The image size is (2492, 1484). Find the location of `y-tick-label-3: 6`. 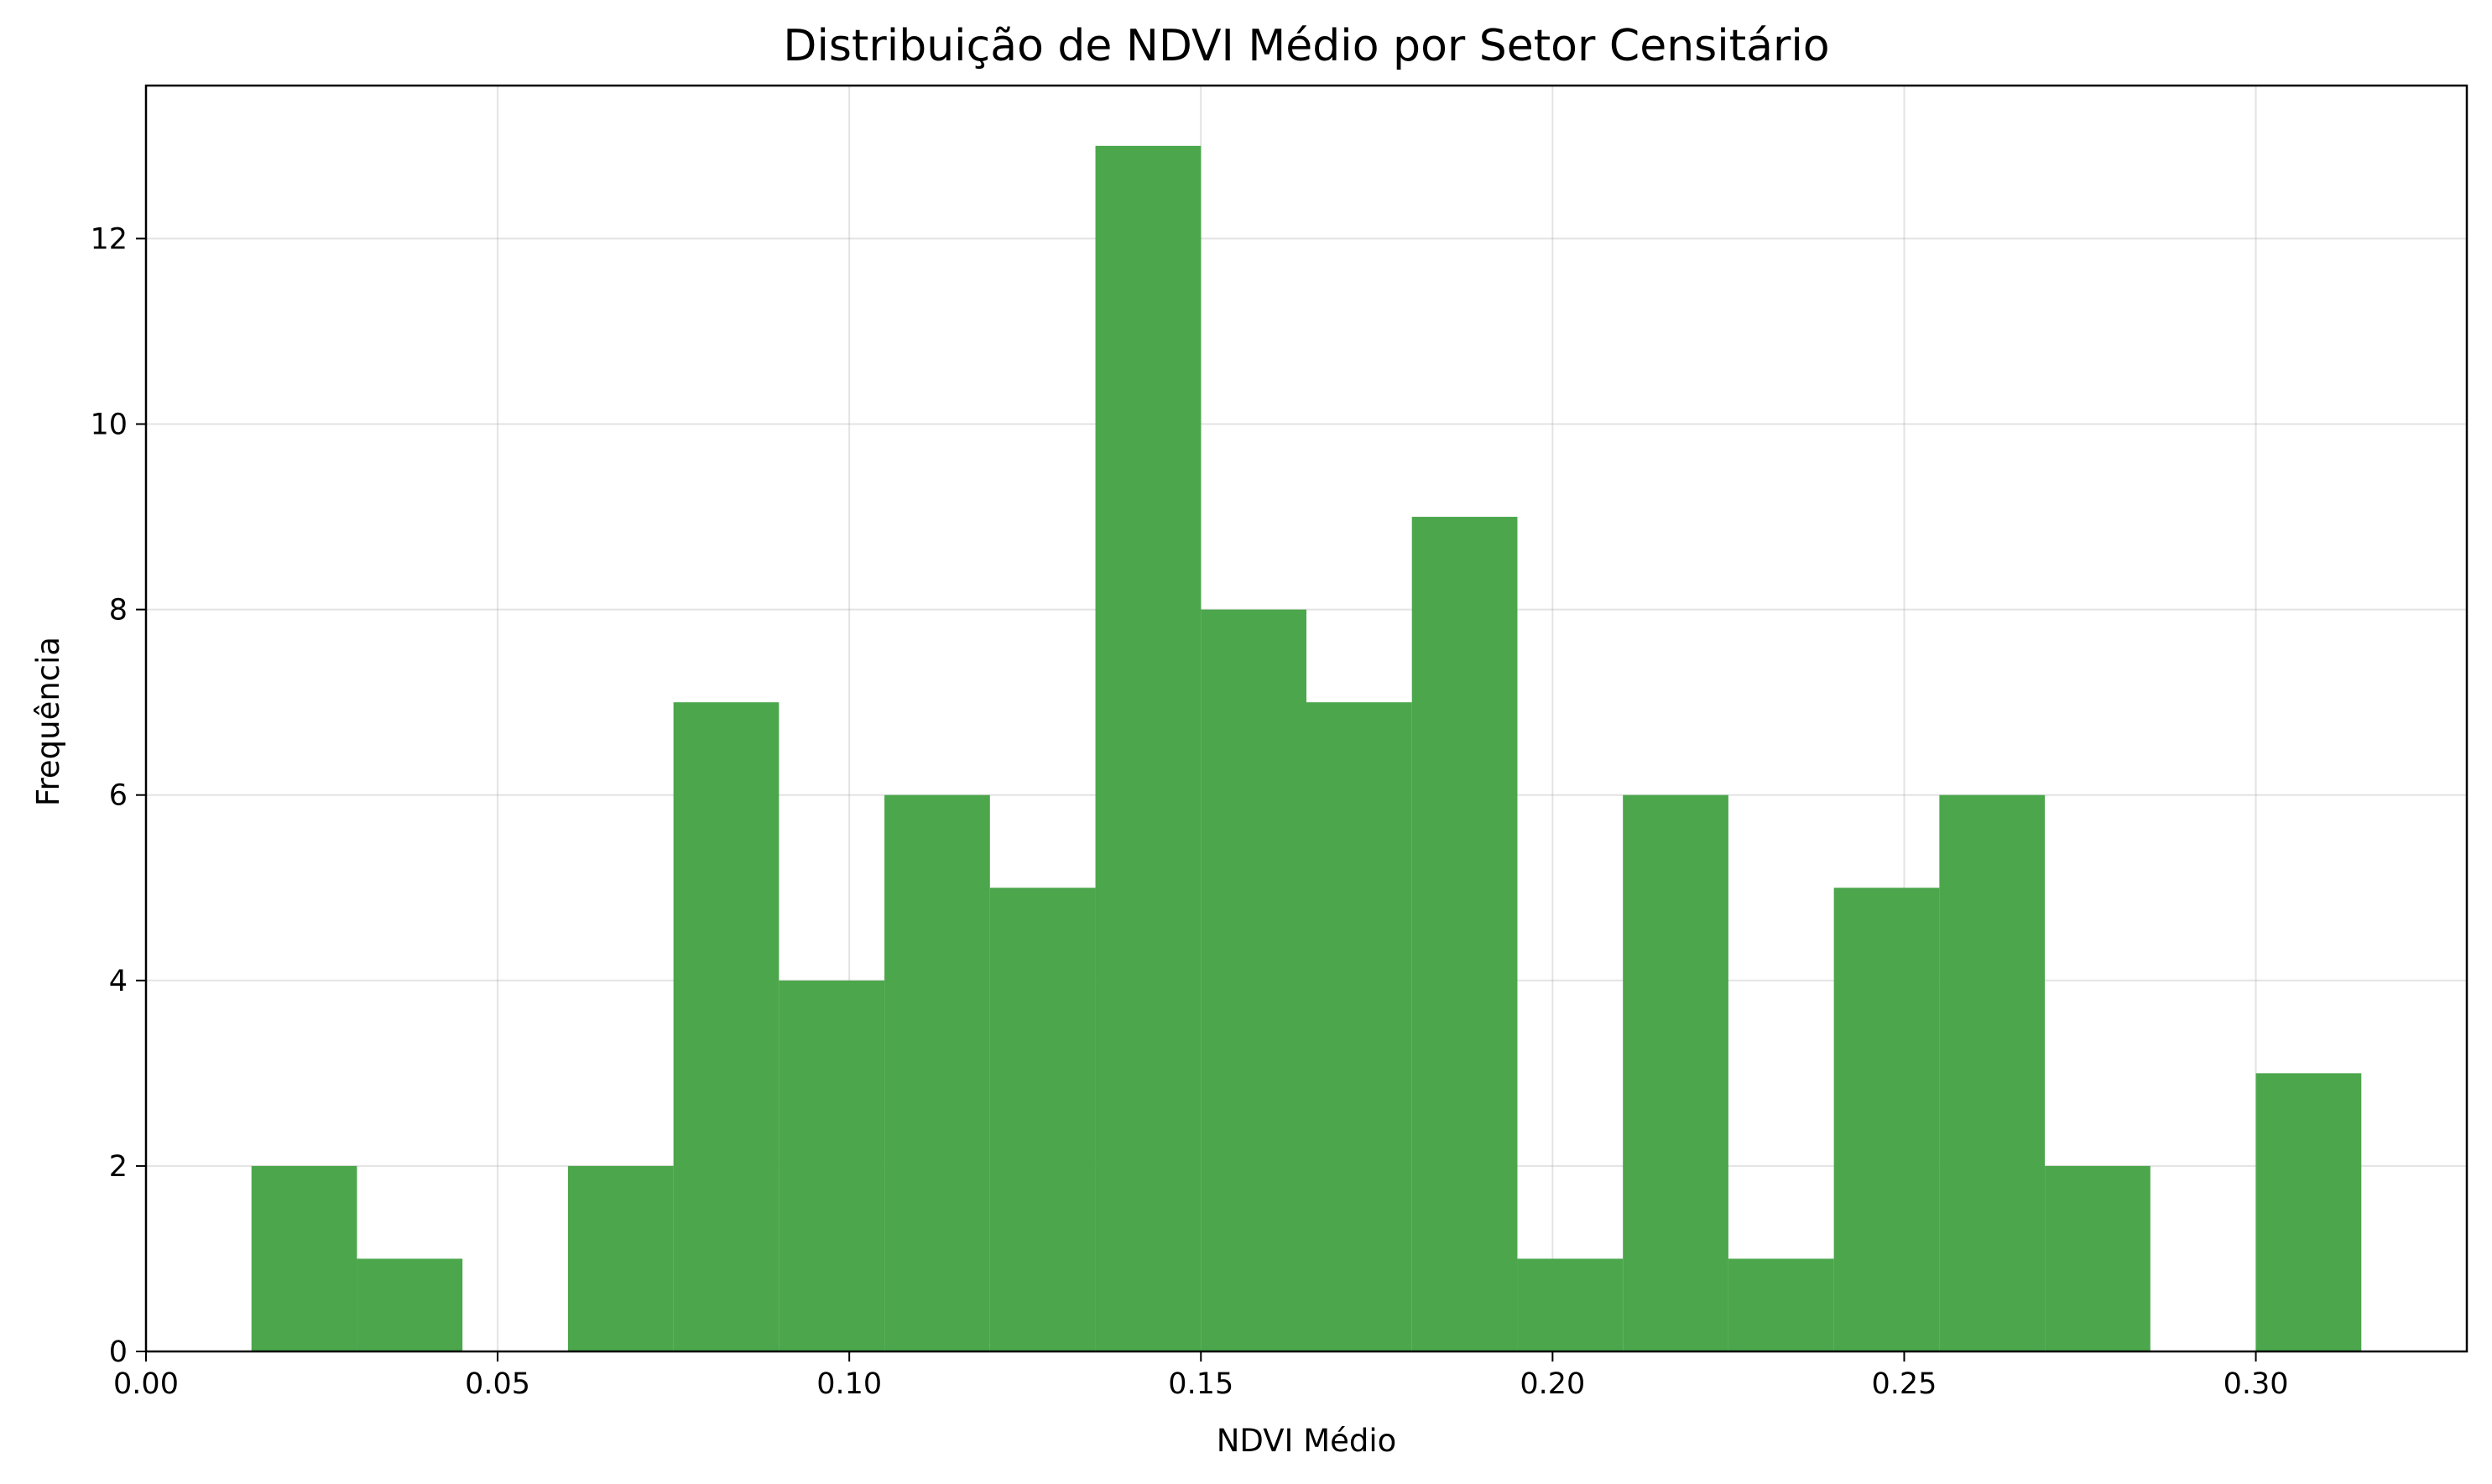

y-tick-label-3: 6 is located at coordinates (118, 796).